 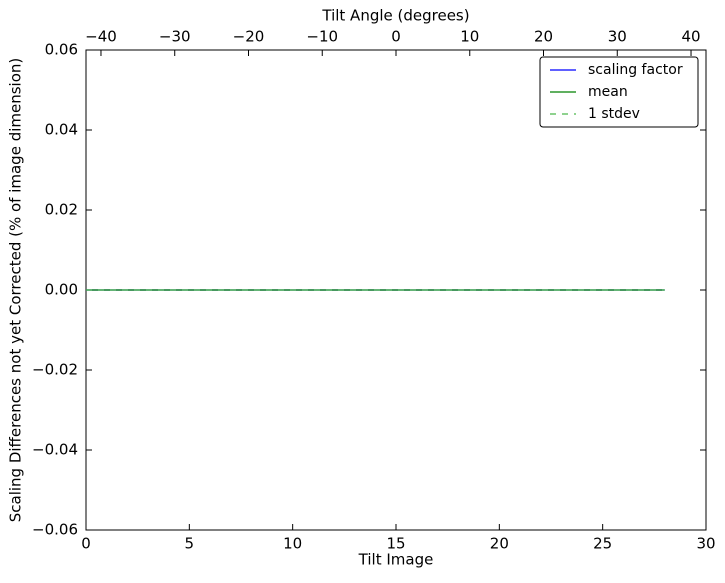 I want to click on x2-tick-label: −20, so click(x=249, y=37).